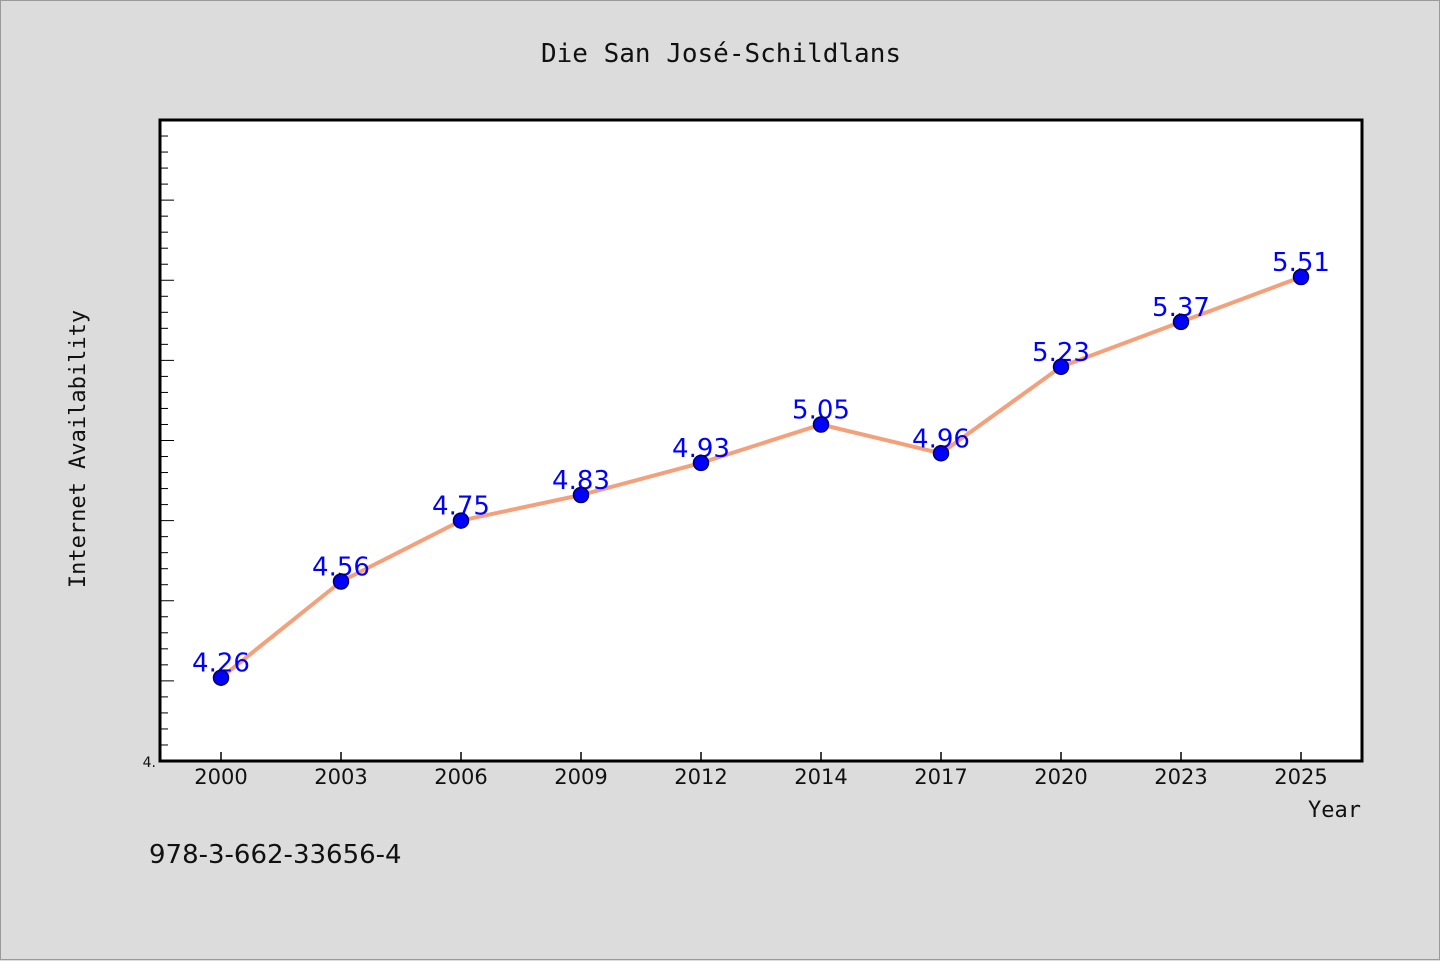  I want to click on x-tick-label: 2023, so click(1180, 777).